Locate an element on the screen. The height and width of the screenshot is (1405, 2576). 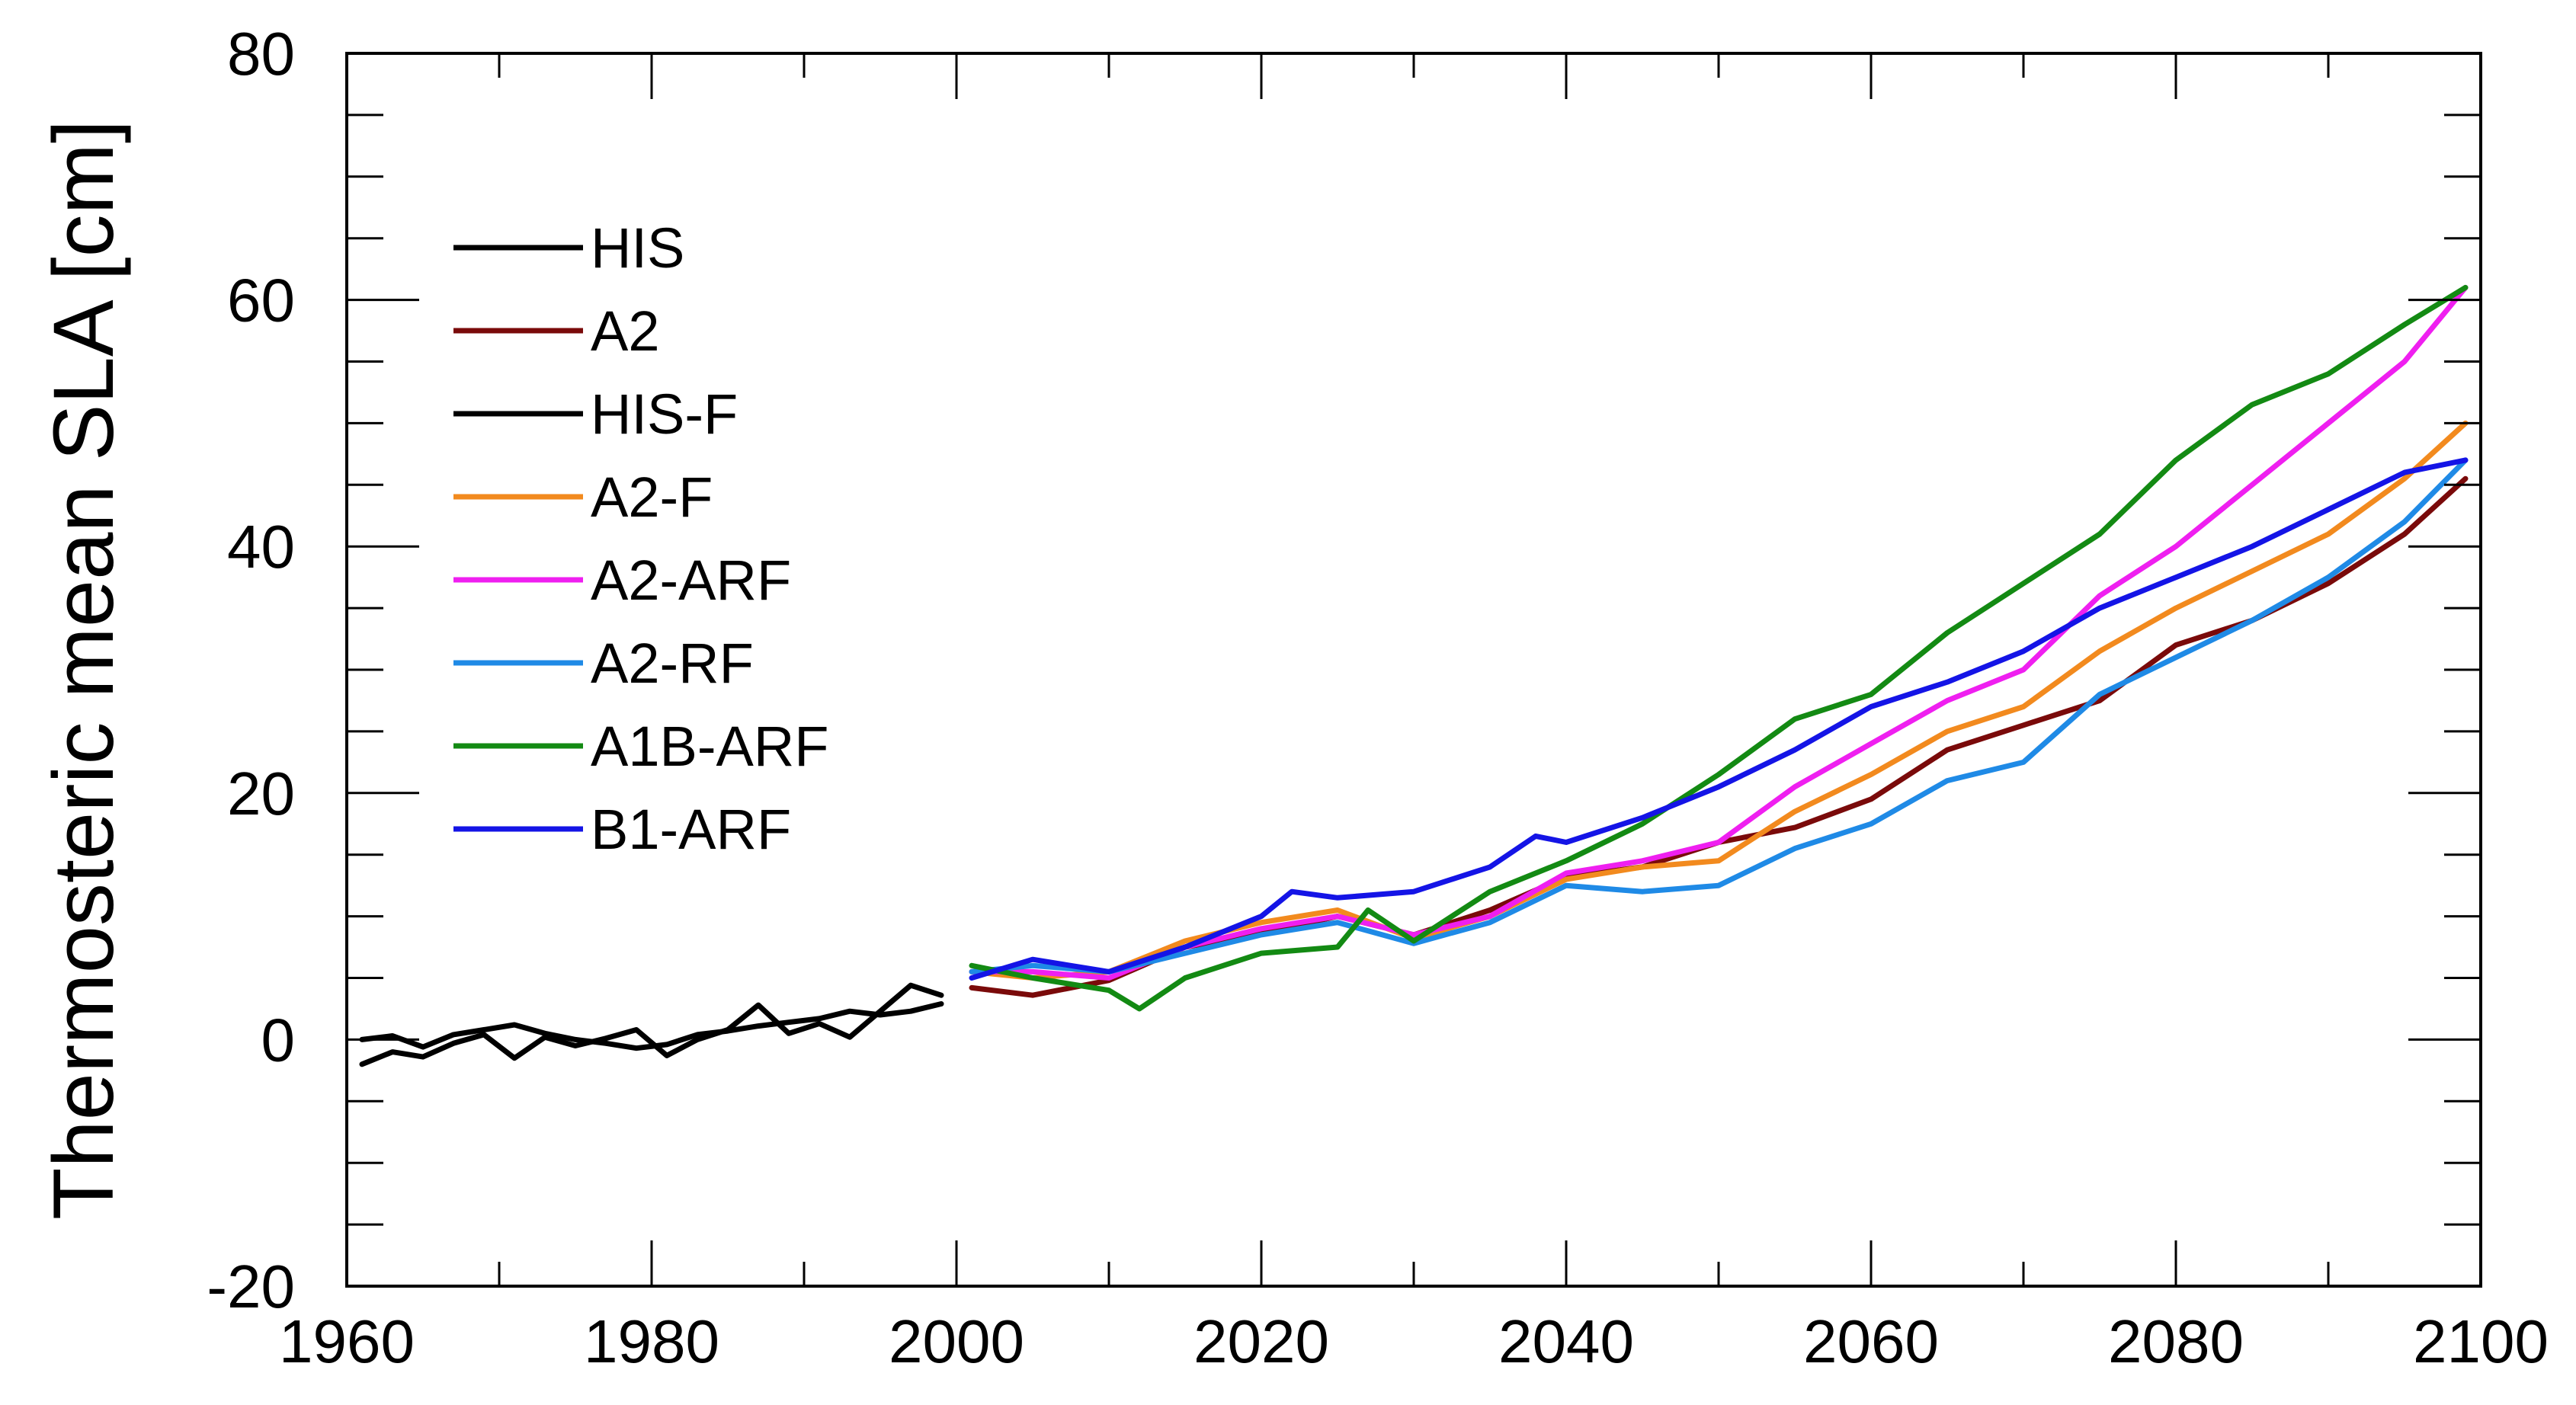
legend-label: A2 is located at coordinates (625, 331).